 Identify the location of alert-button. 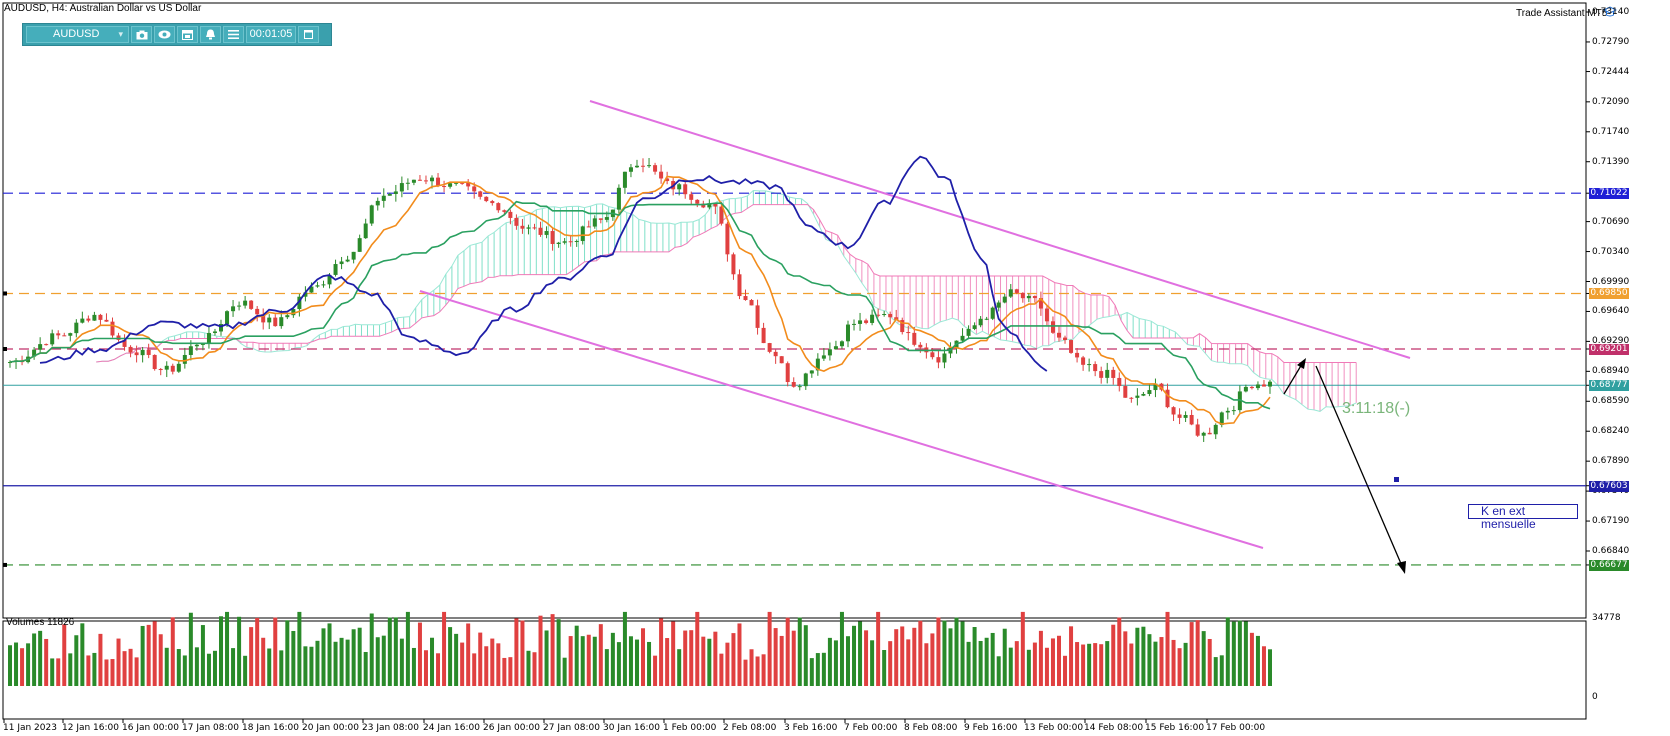
(210, 34).